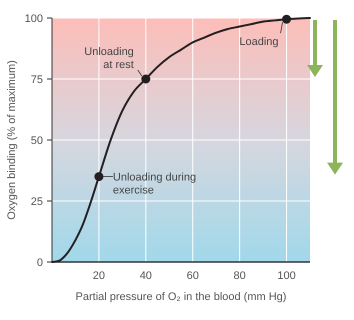  Describe the element at coordinates (259, 42) in the screenshot. I see `annotation: Loading` at that location.